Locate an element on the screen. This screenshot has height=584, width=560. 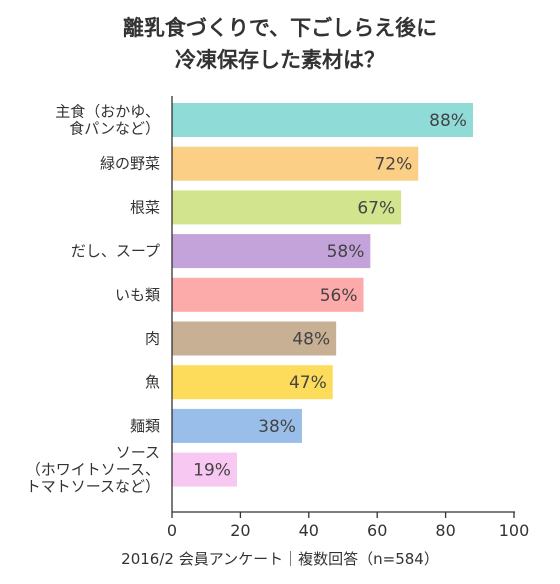
x-tick-label-100: 100 is located at coordinates (514, 530).